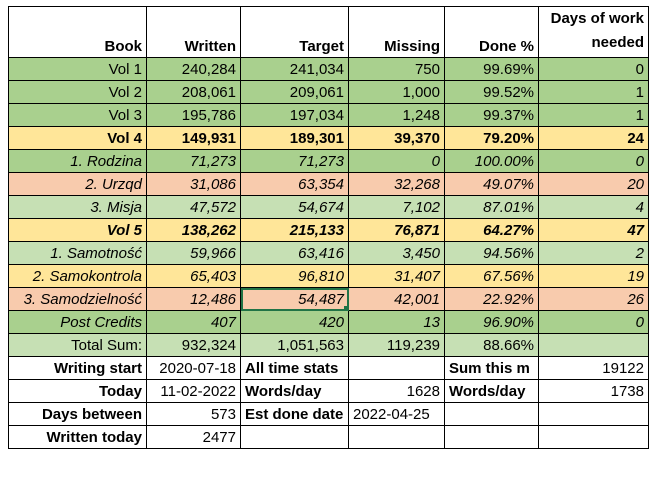  What do you see at coordinates (294, 32) in the screenshot?
I see `header-target: Target` at bounding box center [294, 32].